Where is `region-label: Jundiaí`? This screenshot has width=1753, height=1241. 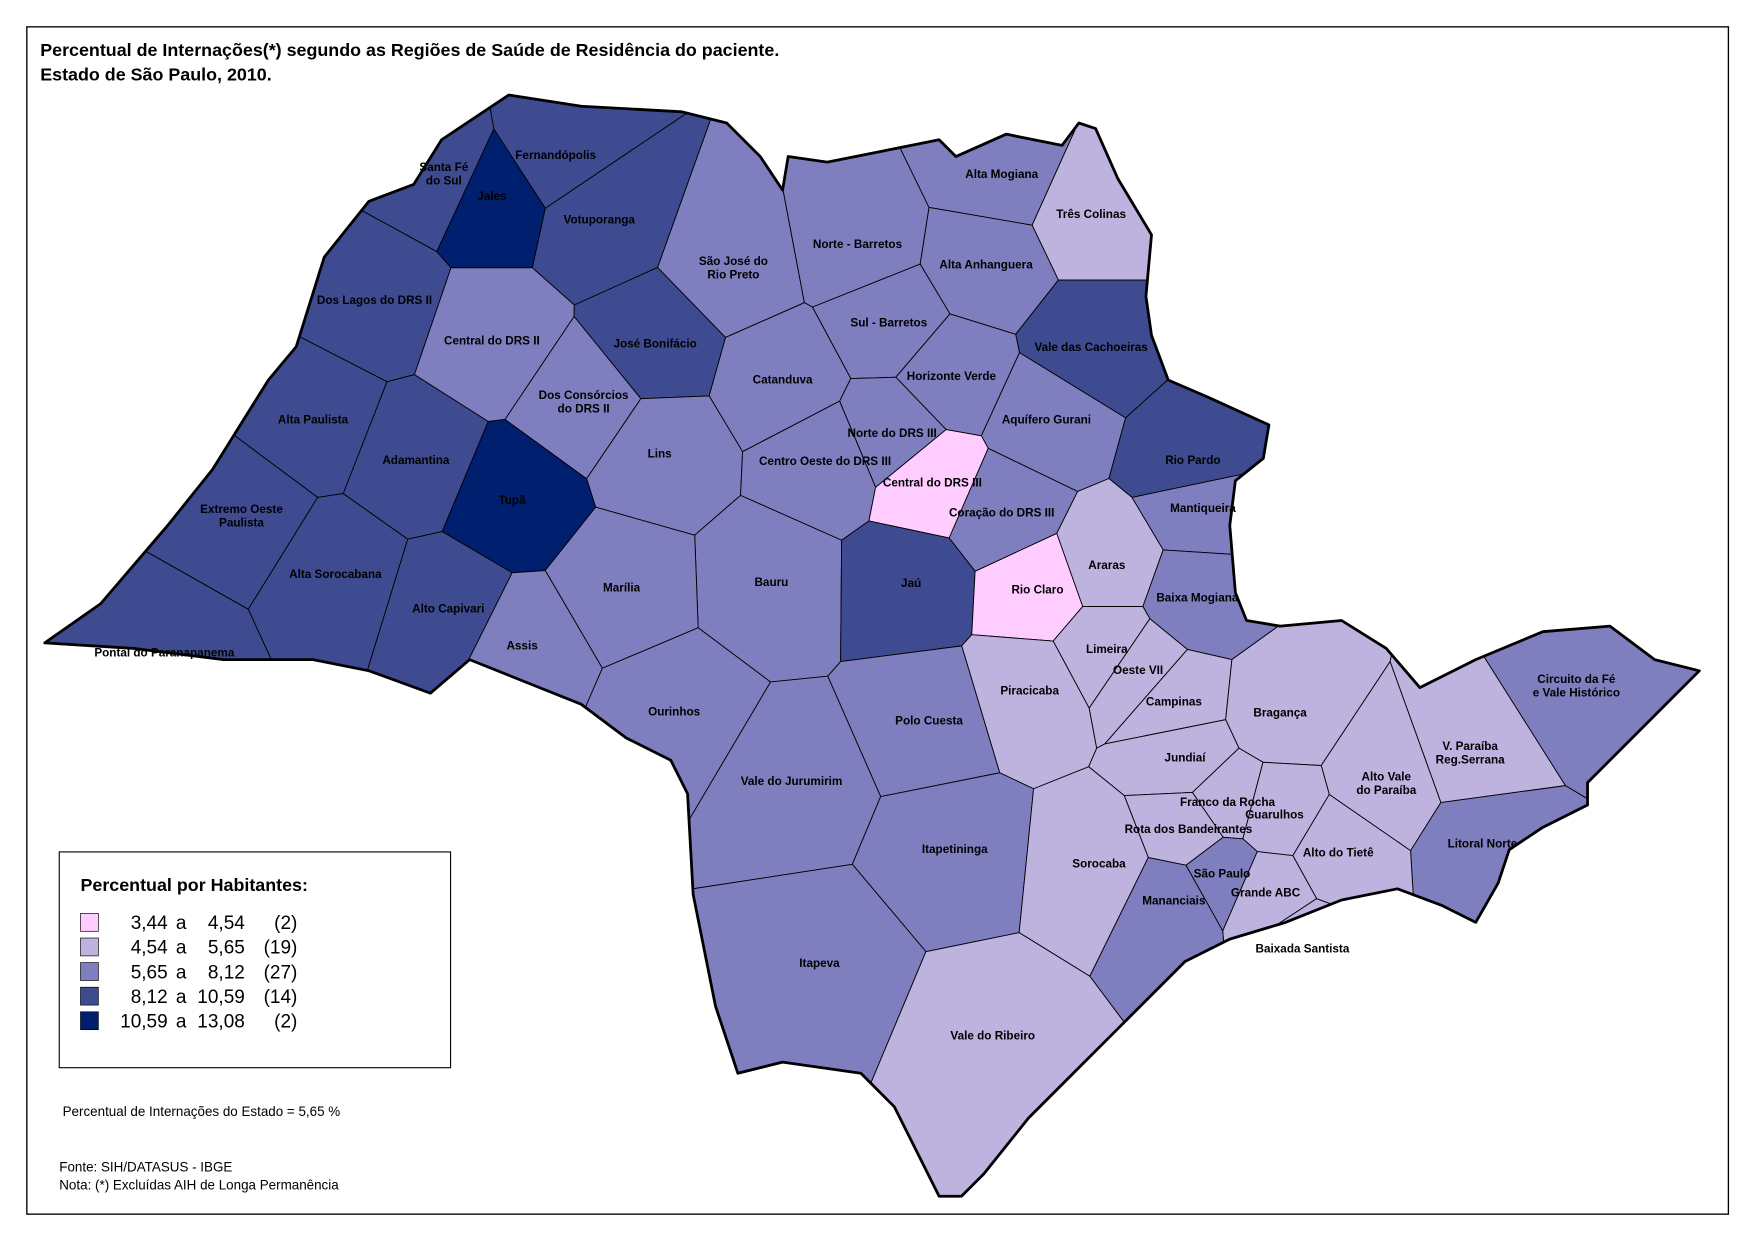
region-label: Jundiaí is located at coordinates (1186, 757).